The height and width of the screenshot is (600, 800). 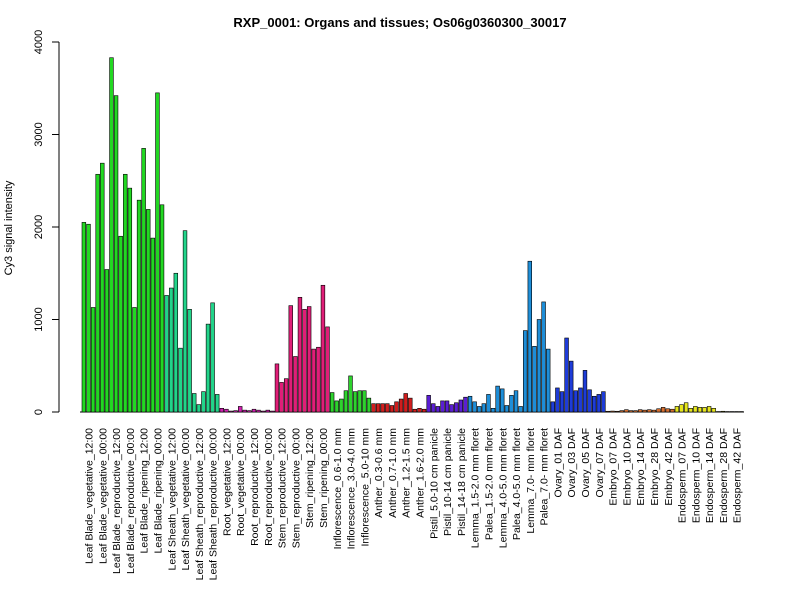 What do you see at coordinates (393, 473) in the screenshot?
I see `x-tick-label: Anther_0.7-1.0 mm` at bounding box center [393, 473].